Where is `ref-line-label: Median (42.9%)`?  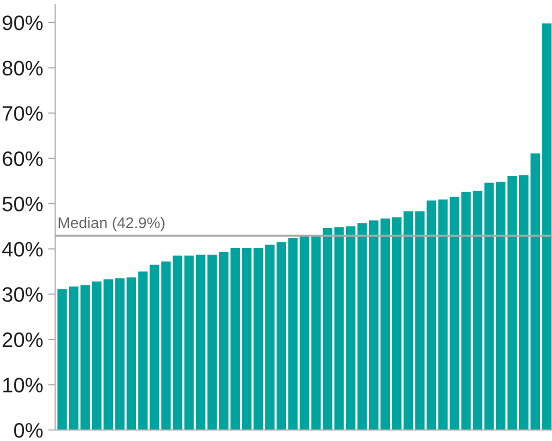
ref-line-label: Median (42.9%) is located at coordinates (111, 224).